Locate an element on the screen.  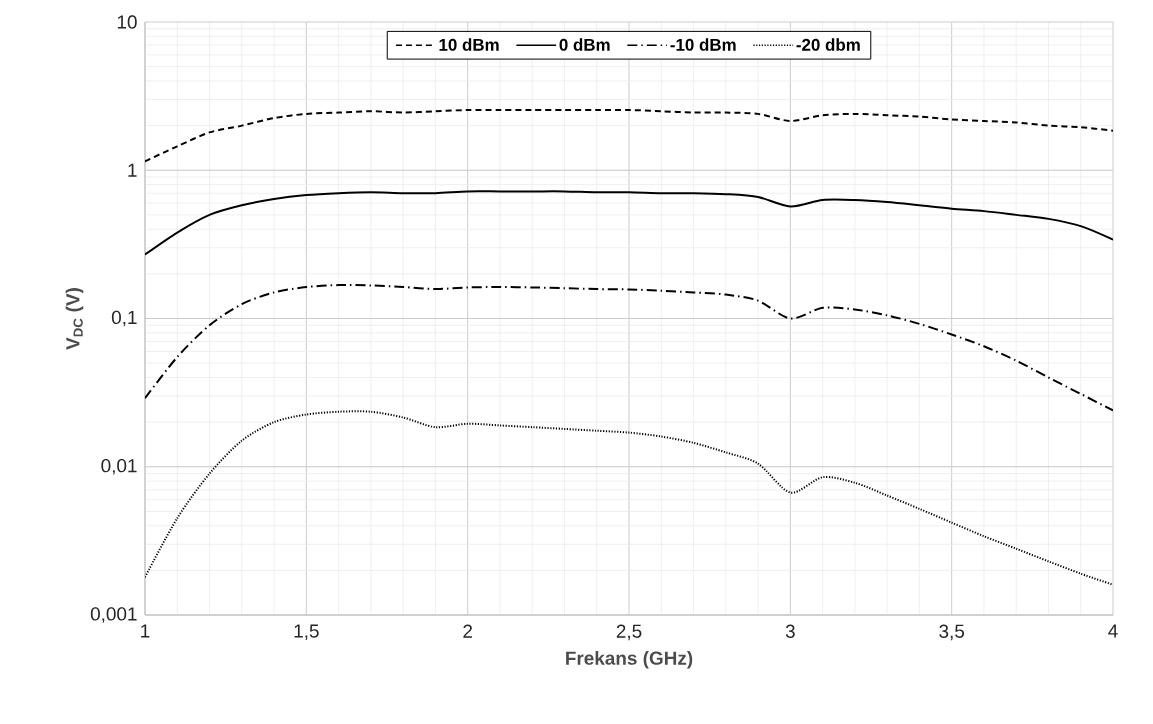
y-tick-label: 0,1 is located at coordinates (124, 318).